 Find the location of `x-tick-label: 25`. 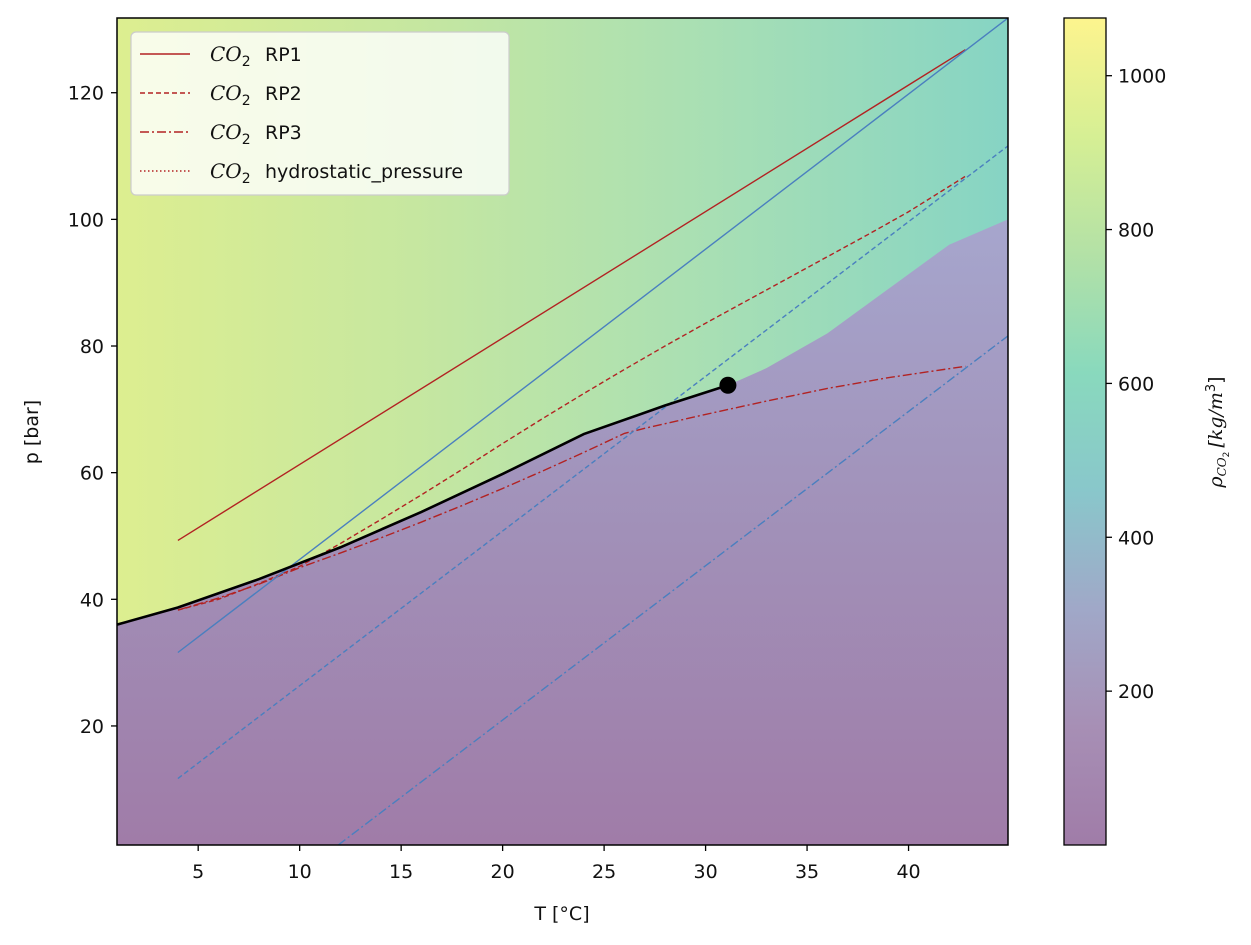

x-tick-label: 25 is located at coordinates (604, 872).